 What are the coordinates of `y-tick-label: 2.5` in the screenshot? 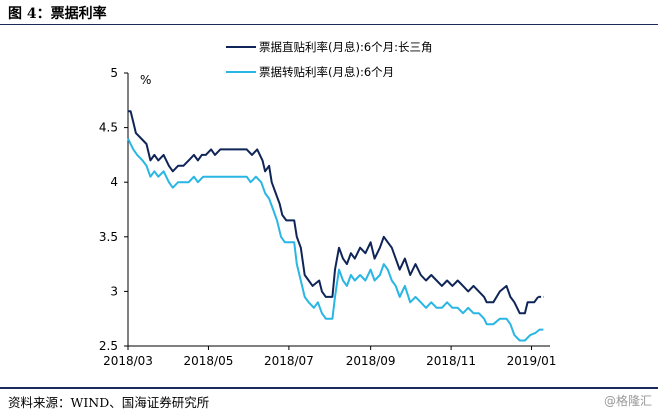 It's located at (108, 346).